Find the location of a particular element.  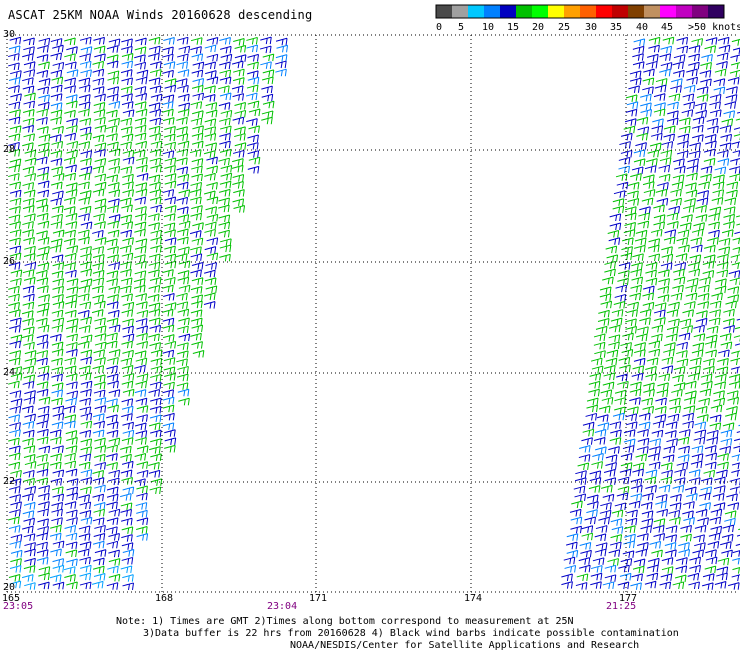

legend-tick-10: 10 is located at coordinates (488, 27).